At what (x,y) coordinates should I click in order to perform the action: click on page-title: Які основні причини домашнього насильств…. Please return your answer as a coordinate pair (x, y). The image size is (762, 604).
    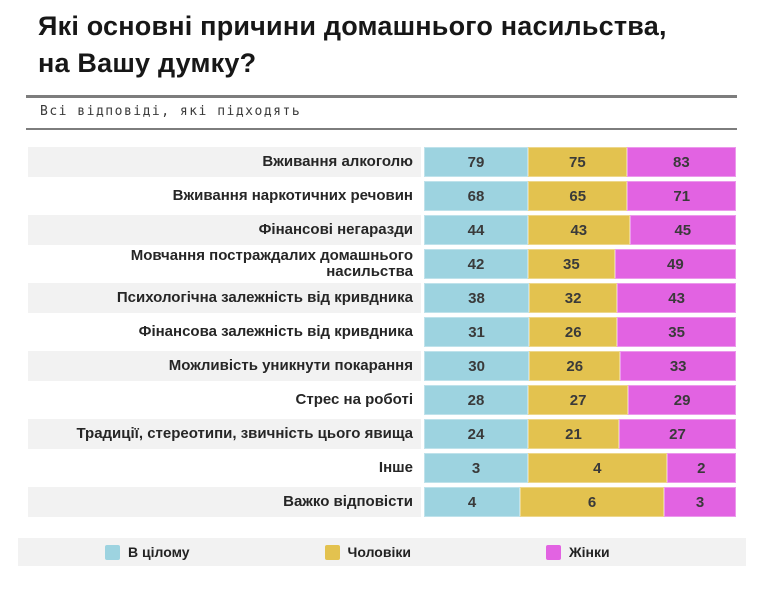
    Looking at the image, I should click on (352, 45).